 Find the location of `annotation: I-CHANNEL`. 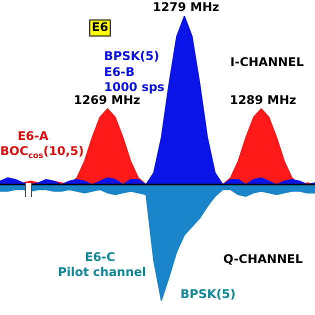

annotation: I-CHANNEL is located at coordinates (267, 62).